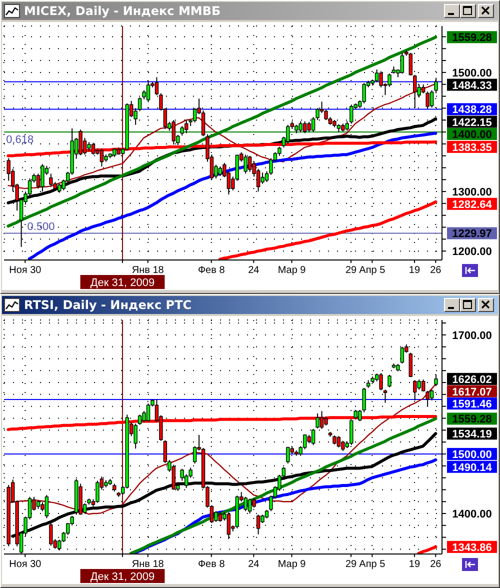  What do you see at coordinates (472, 548) in the screenshot?
I see `data-label: 1343.86` at bounding box center [472, 548].